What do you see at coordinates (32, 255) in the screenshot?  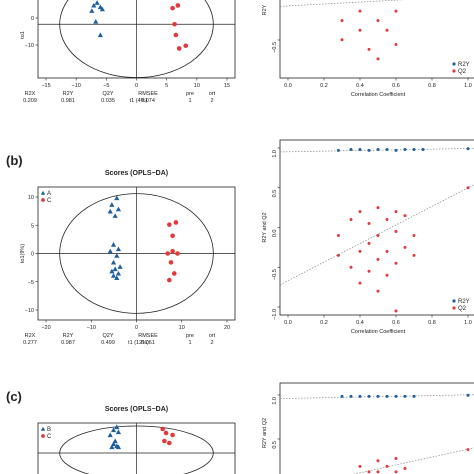 I see `y-tick-label: 0` at bounding box center [32, 255].